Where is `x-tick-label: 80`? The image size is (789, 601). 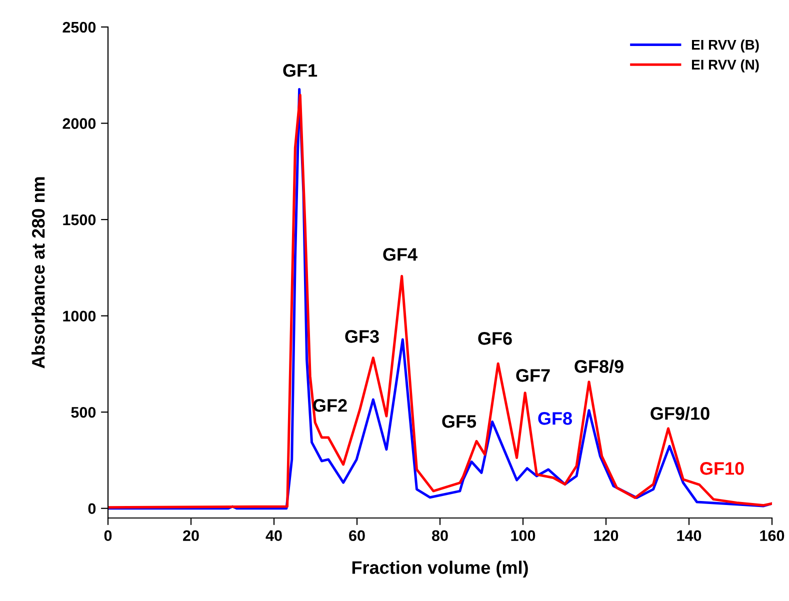 x-tick-label: 80 is located at coordinates (440, 536).